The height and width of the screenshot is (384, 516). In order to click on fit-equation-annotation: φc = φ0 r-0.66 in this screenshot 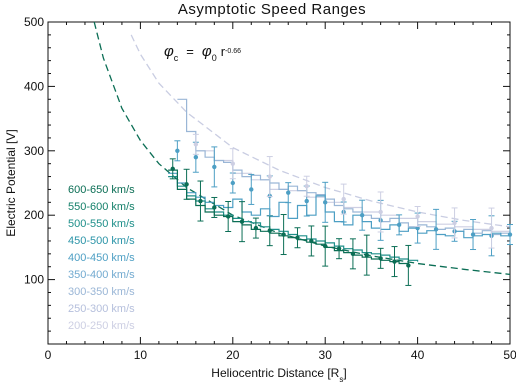, I will do `click(202, 53)`.